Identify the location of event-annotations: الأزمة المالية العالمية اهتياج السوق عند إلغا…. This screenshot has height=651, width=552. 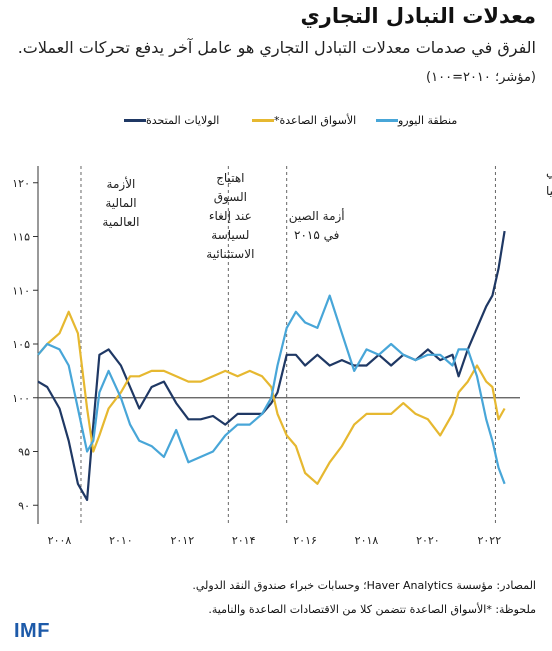
(327, 213).